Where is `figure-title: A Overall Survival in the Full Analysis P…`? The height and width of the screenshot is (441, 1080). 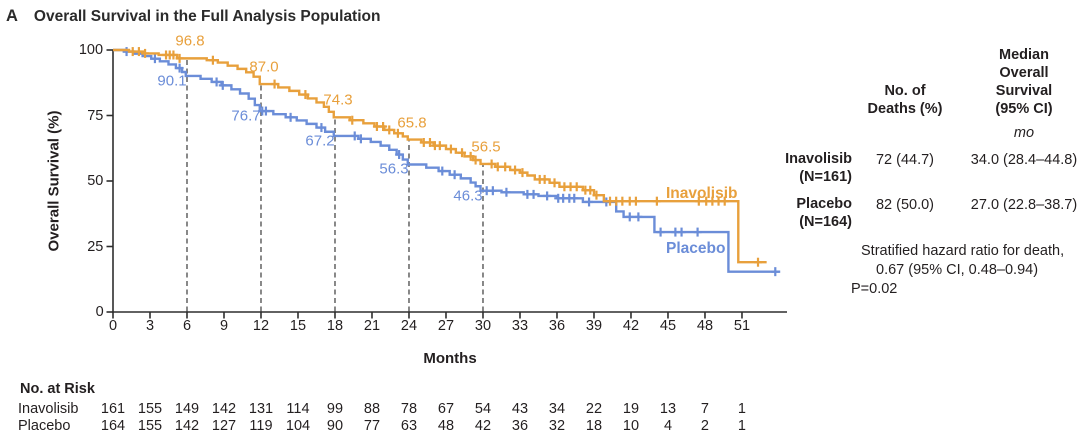 figure-title: A Overall Survival in the Full Analysis P… is located at coordinates (193, 16).